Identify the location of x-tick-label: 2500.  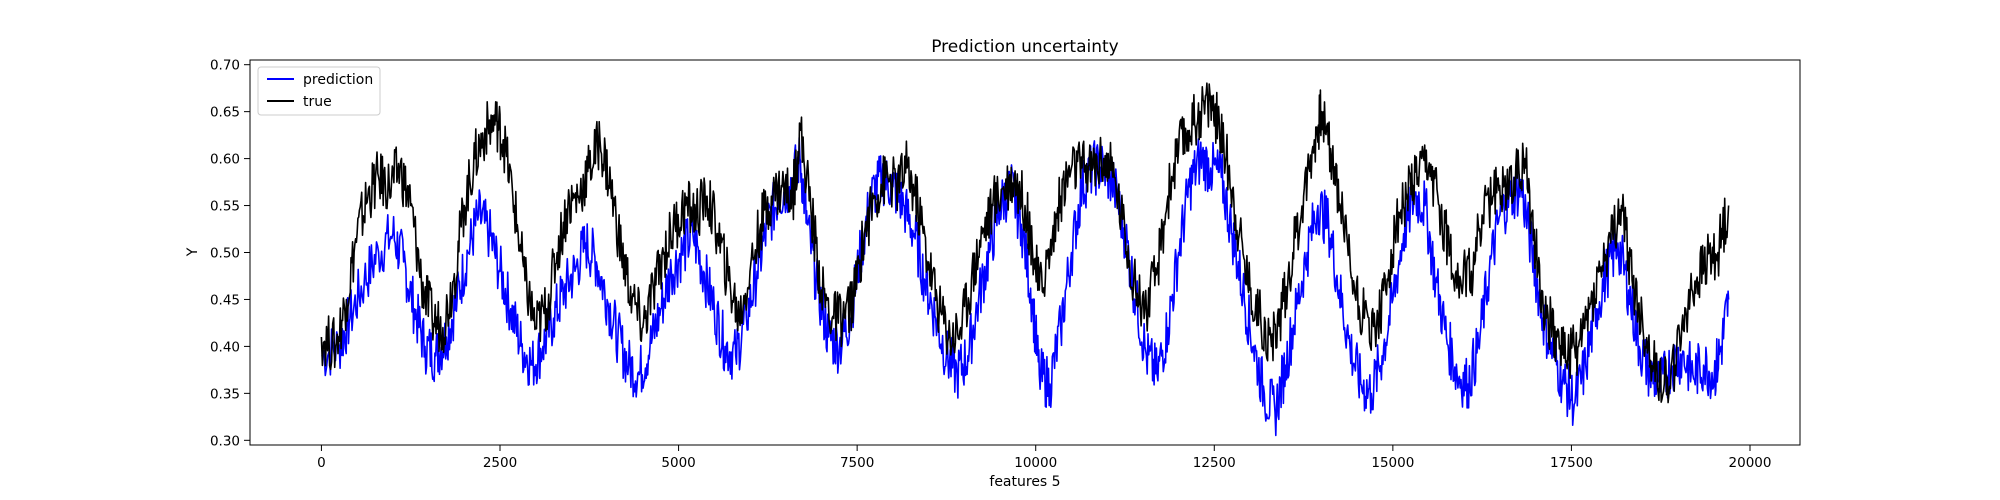
(500, 463).